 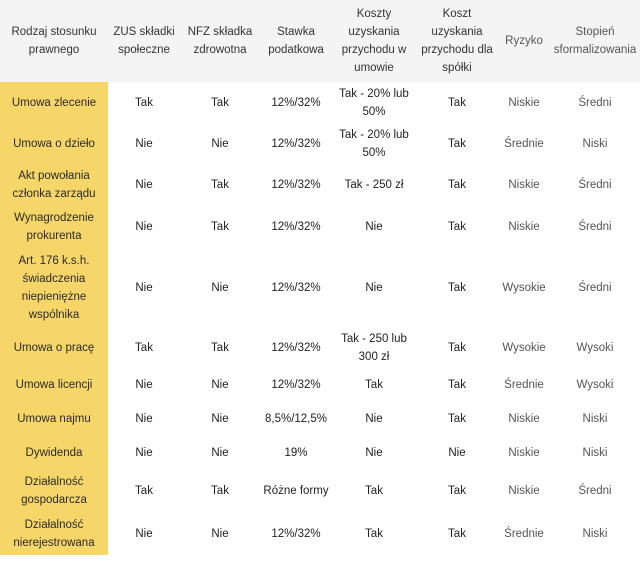 What do you see at coordinates (296, 41) in the screenshot?
I see `header-tax-rate: Stawka podatkowa` at bounding box center [296, 41].